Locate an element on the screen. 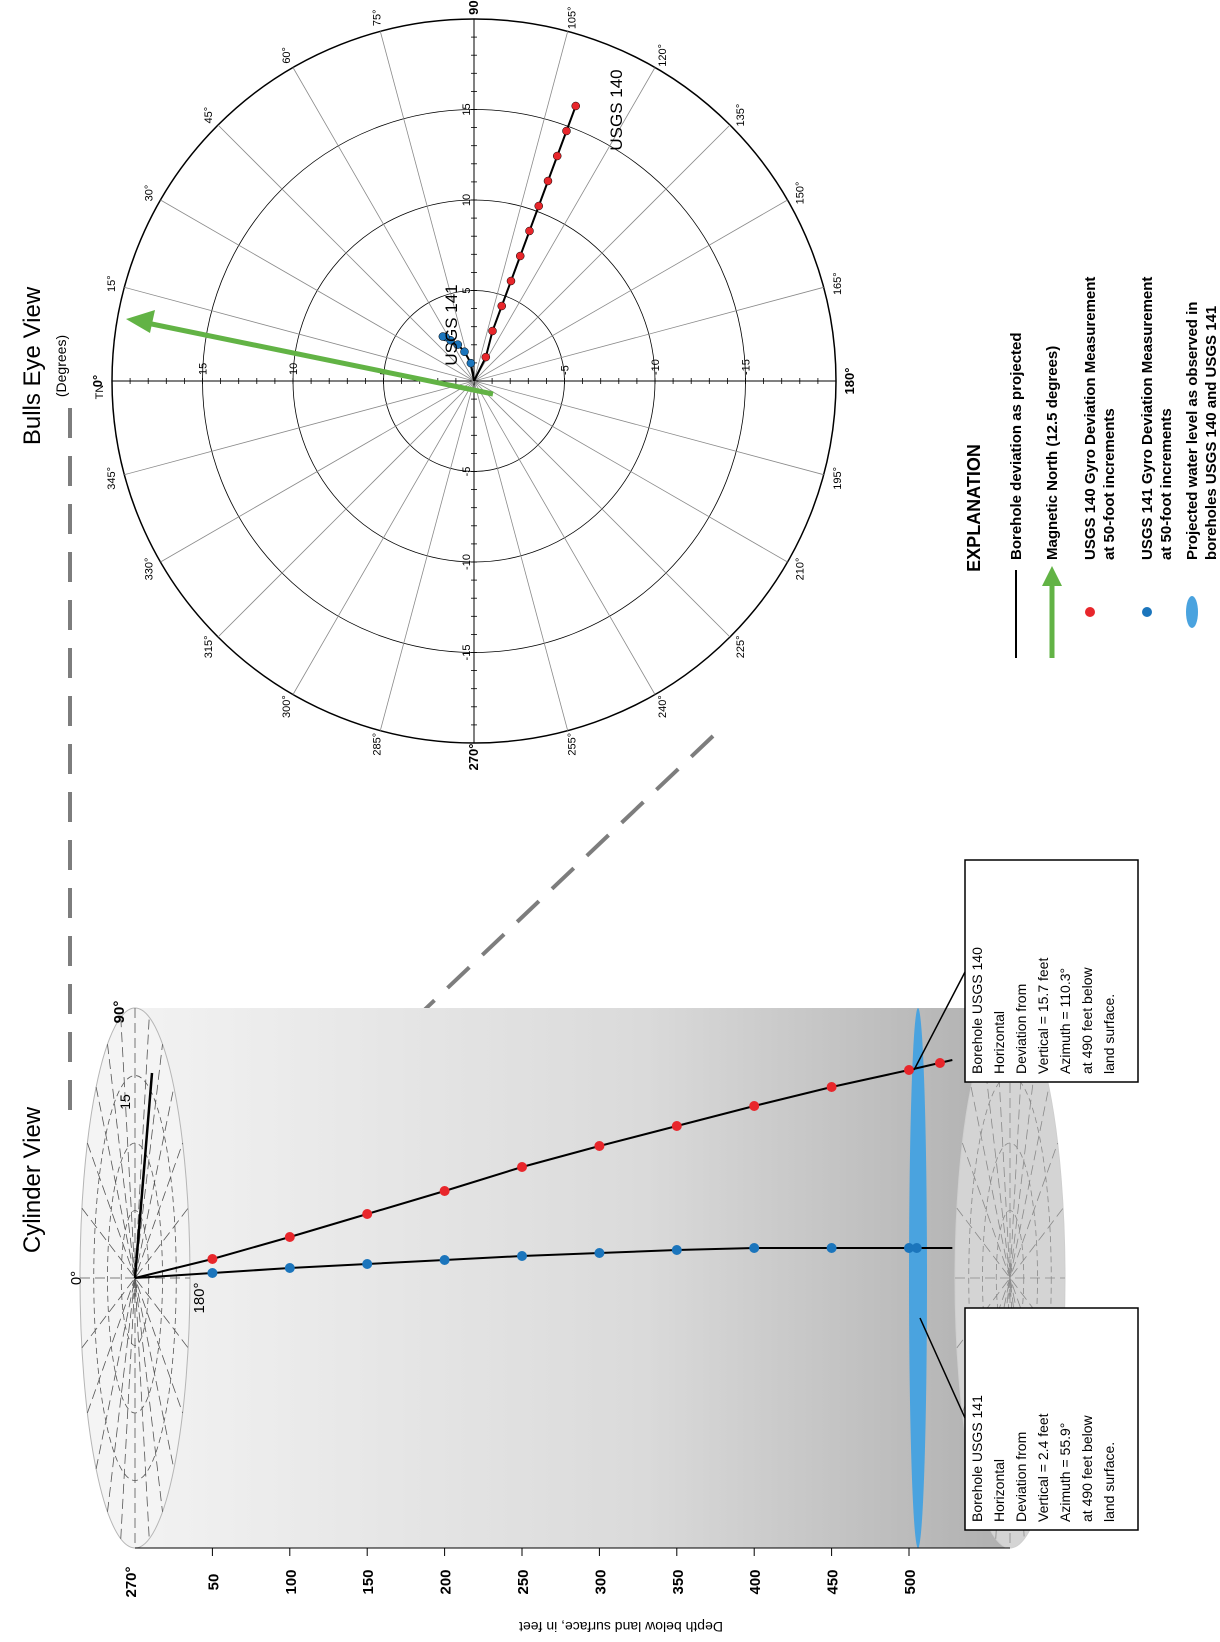  azimuth-label: 30° is located at coordinates (149, 193).